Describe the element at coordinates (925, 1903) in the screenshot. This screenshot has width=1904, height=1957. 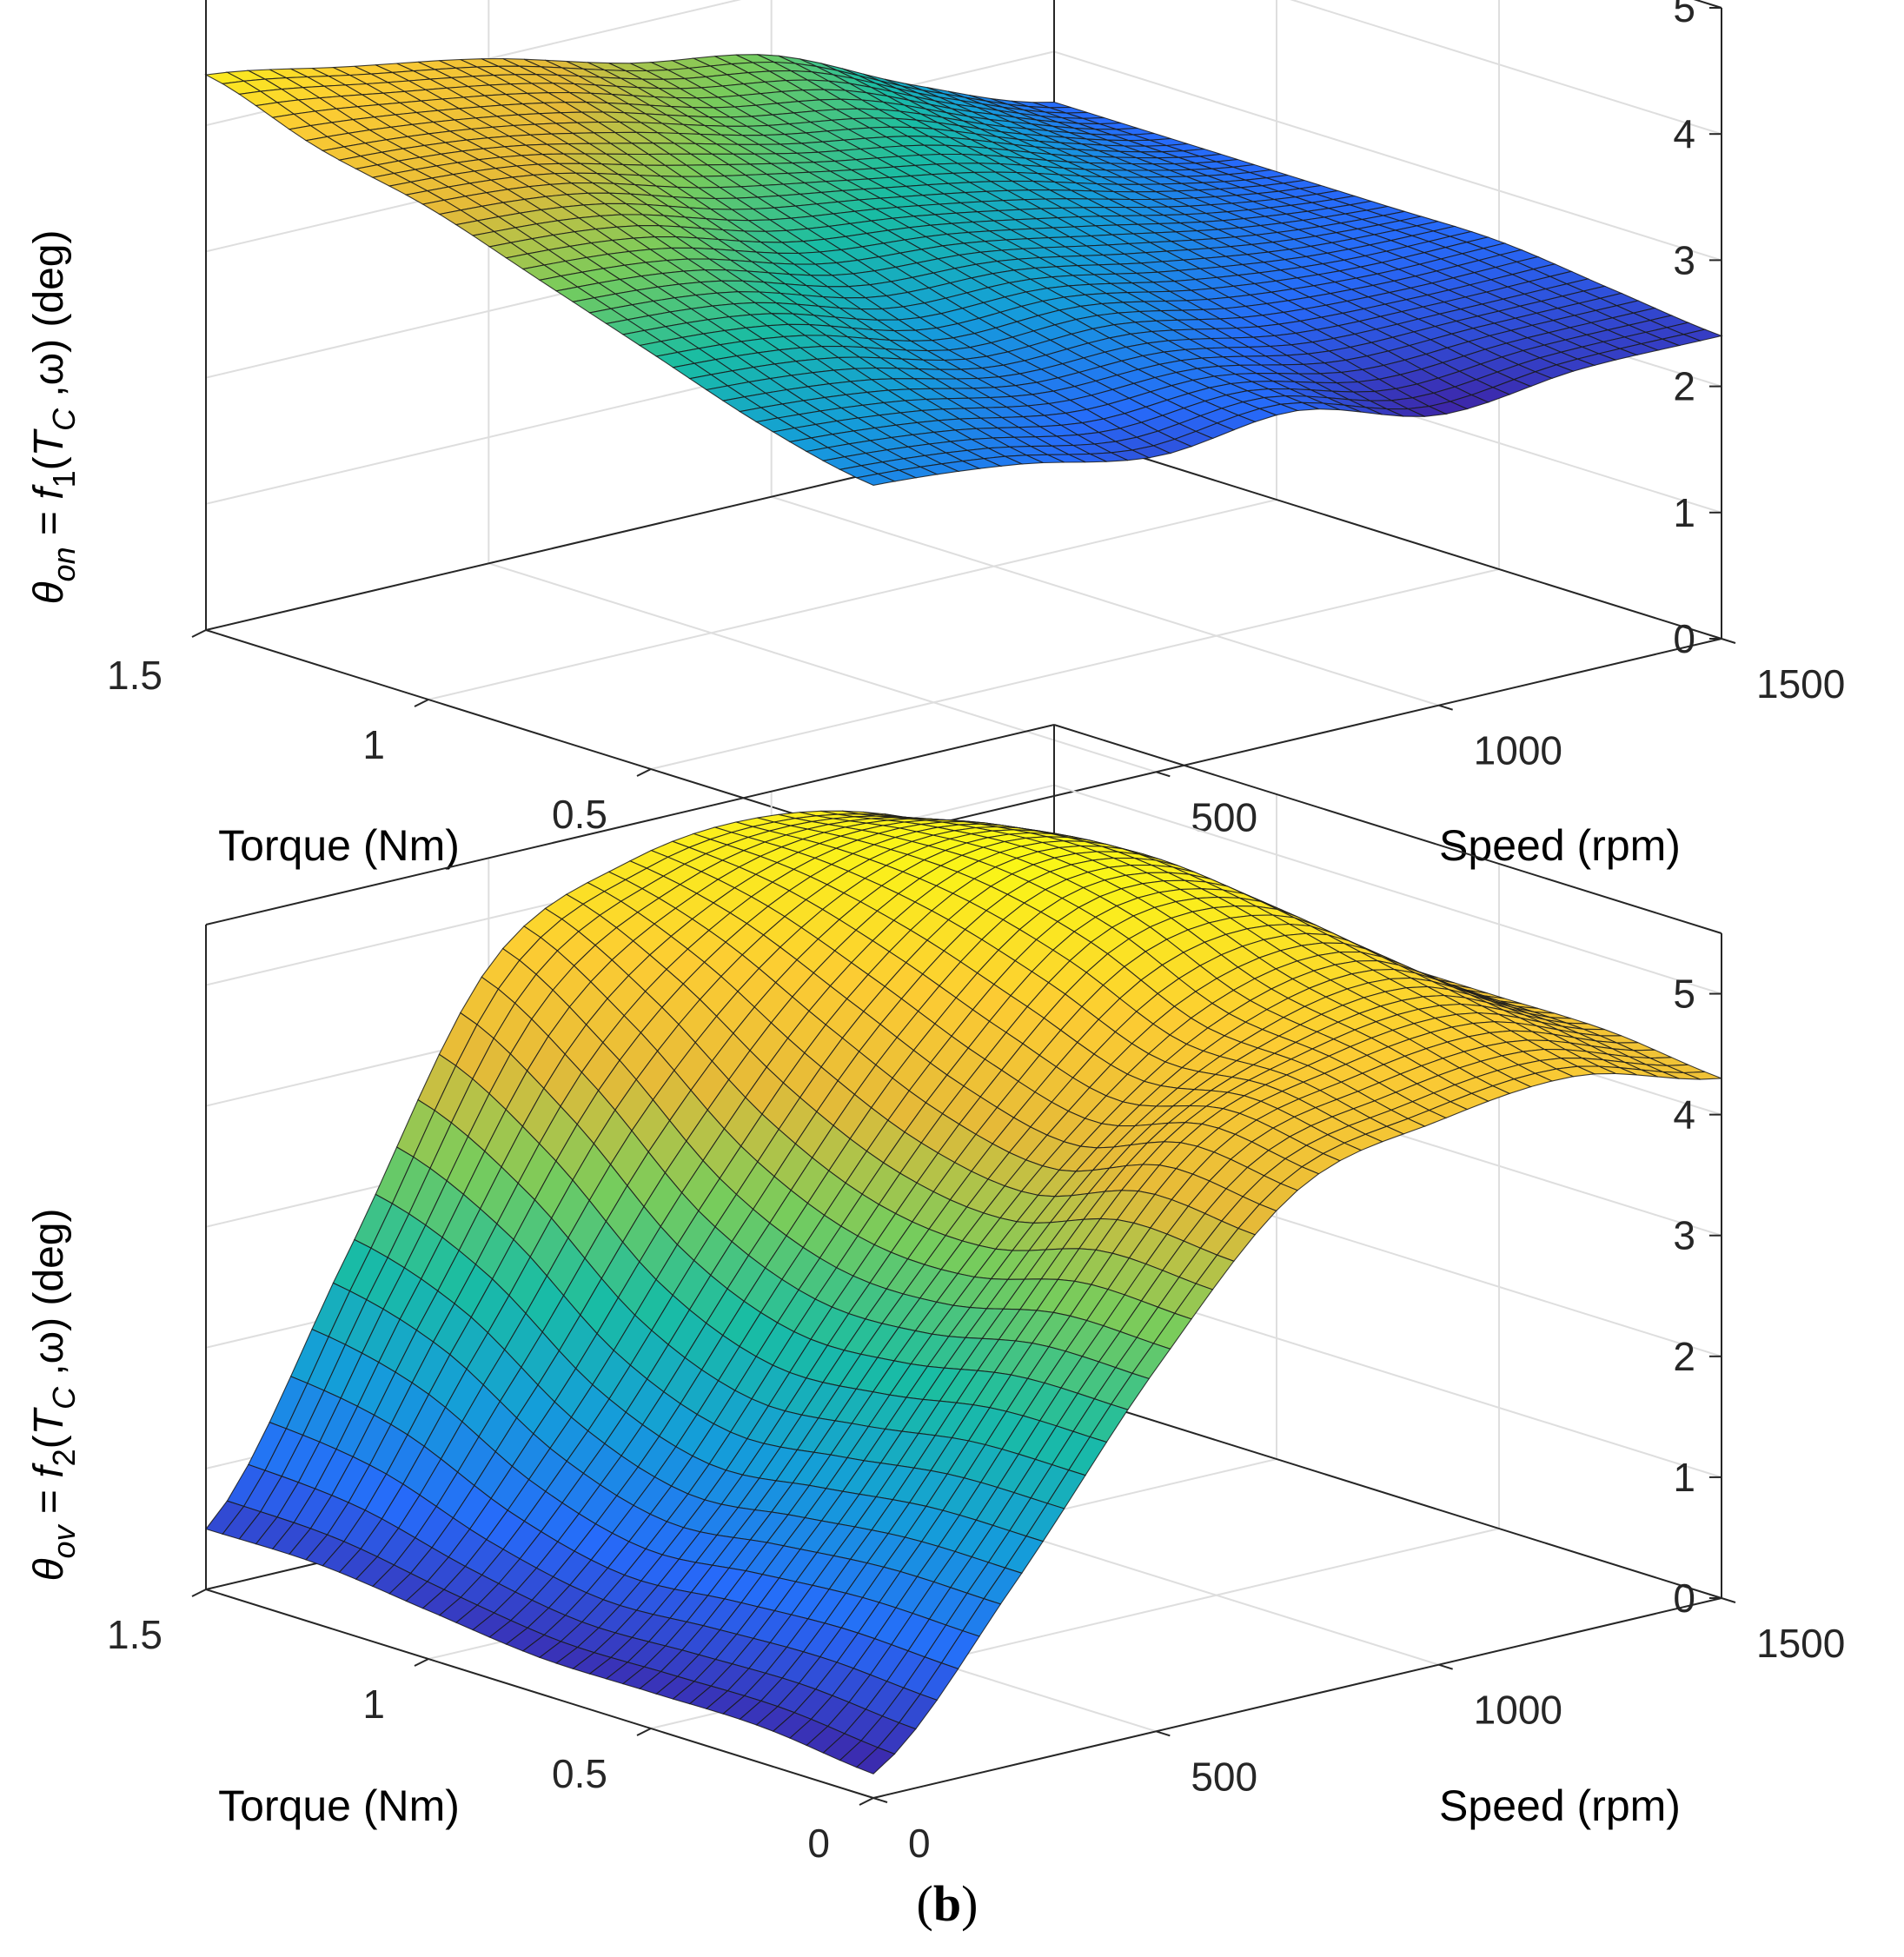
I see `caption-open: (` at that location.